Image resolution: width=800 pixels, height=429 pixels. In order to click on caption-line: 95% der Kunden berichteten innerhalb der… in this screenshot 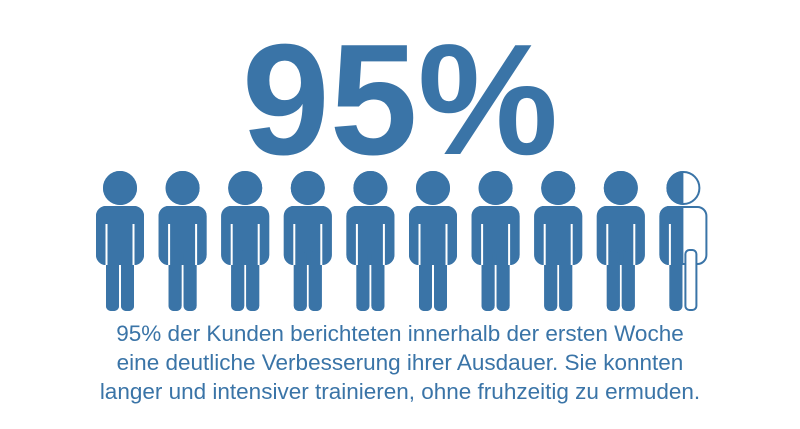, I will do `click(399, 333)`.